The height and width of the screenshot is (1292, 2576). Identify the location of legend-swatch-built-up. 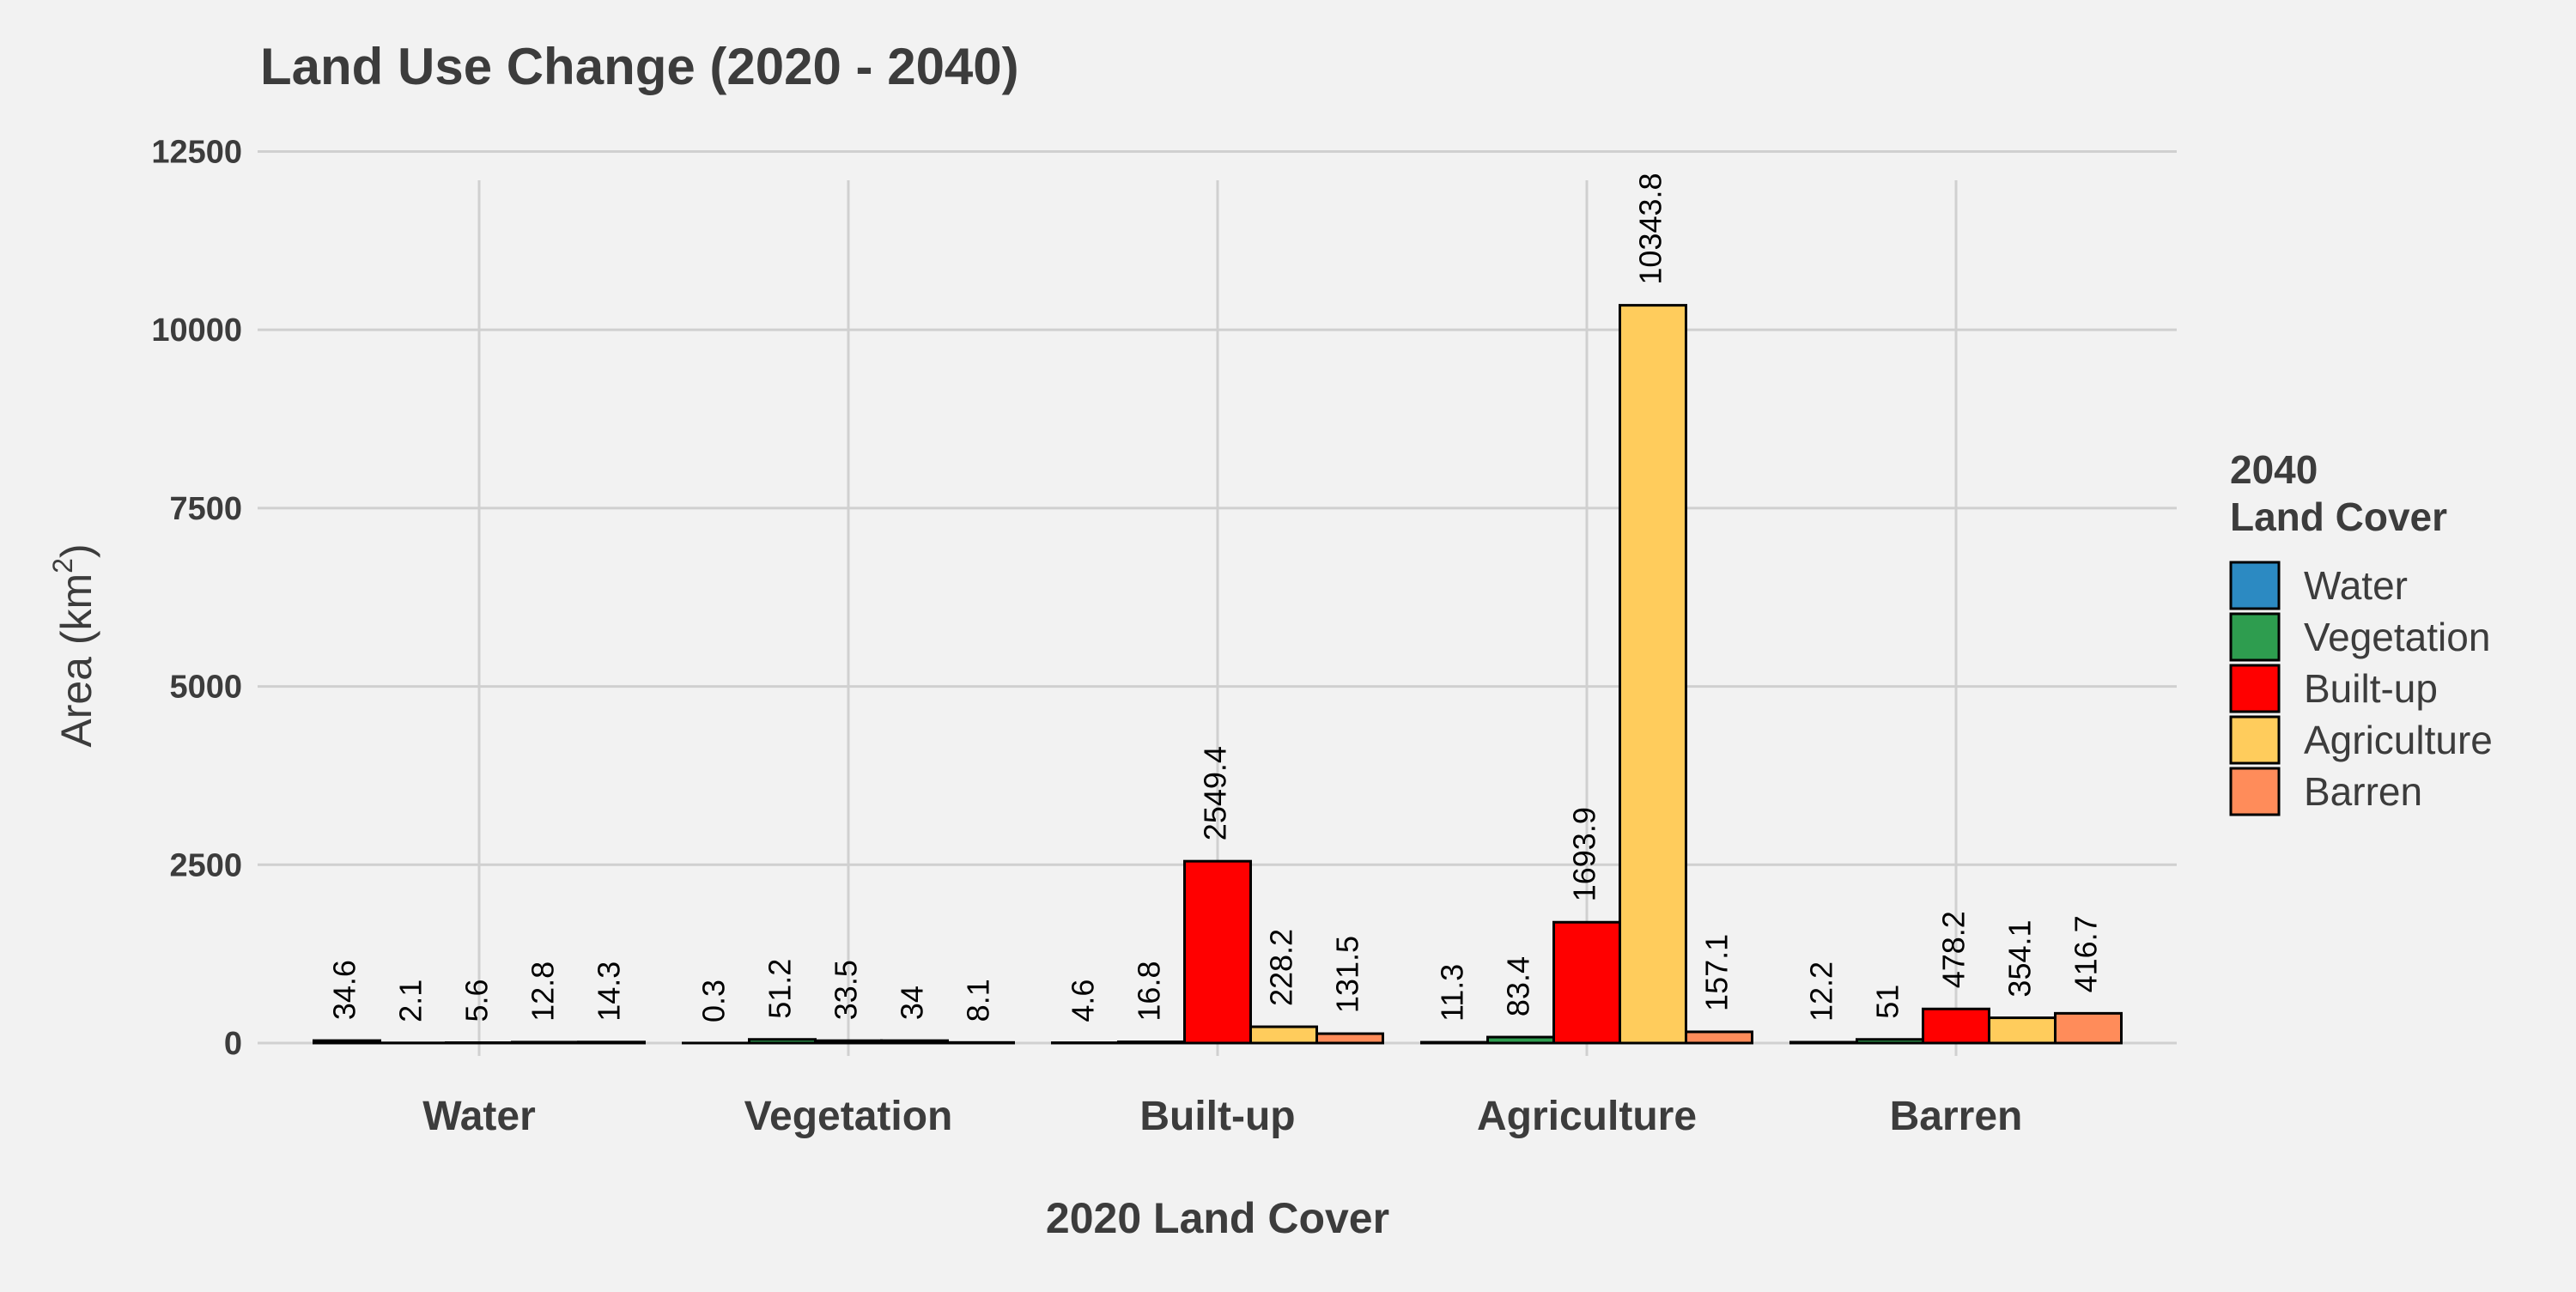
(2255, 688).